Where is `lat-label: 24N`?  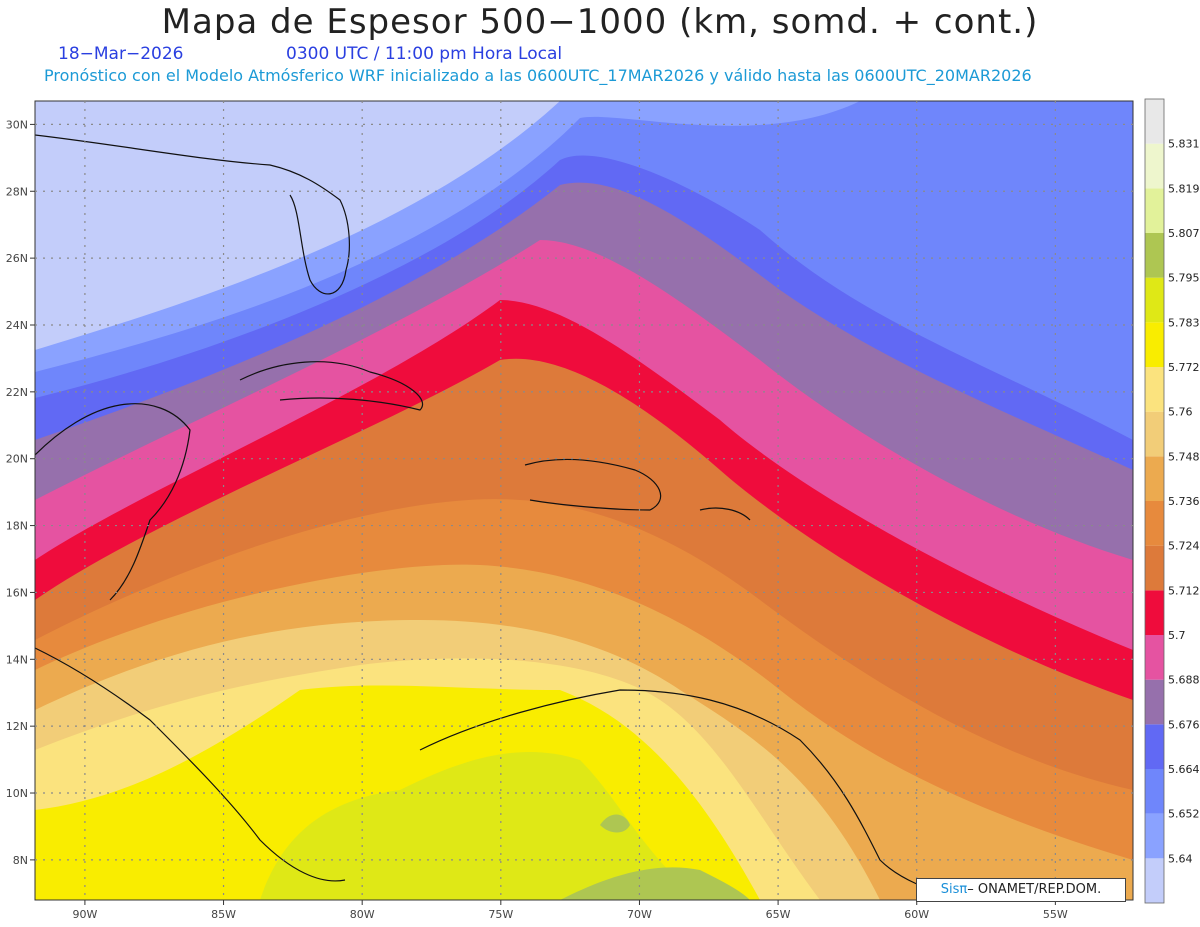
lat-label: 24N is located at coordinates (17, 325).